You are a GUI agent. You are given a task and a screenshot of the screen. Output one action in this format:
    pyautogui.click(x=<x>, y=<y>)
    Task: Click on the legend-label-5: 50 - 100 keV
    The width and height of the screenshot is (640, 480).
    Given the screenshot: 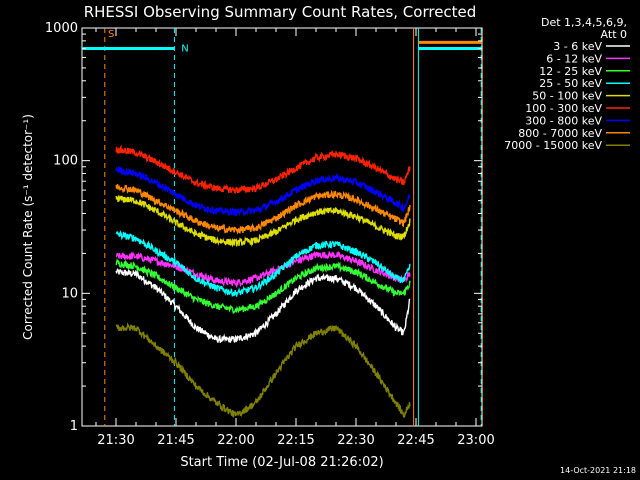 What is the action you would take?
    pyautogui.click(x=567, y=96)
    